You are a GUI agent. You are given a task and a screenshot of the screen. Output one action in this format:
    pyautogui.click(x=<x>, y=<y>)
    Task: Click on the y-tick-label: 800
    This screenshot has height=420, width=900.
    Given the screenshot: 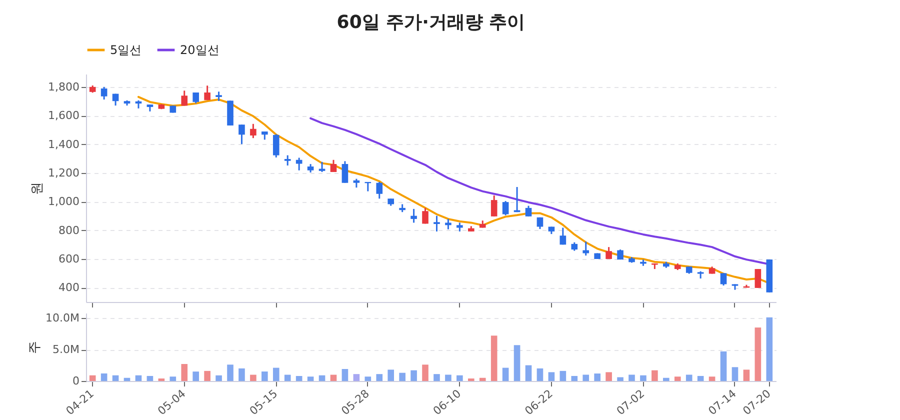 What is the action you would take?
    pyautogui.click(x=69, y=230)
    